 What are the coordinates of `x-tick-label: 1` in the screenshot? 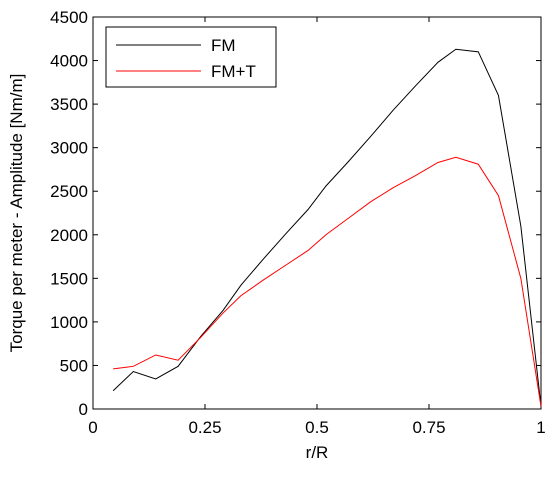 It's located at (540, 427).